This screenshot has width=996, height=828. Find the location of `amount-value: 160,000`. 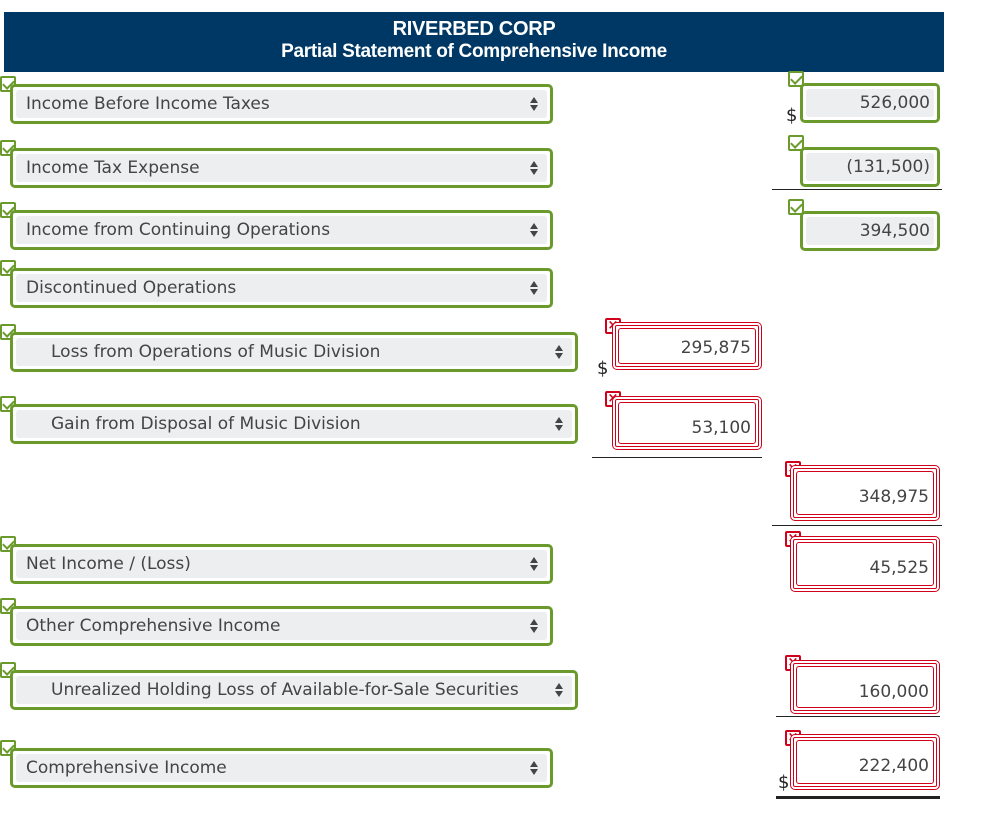

amount-value: 160,000 is located at coordinates (893, 692).